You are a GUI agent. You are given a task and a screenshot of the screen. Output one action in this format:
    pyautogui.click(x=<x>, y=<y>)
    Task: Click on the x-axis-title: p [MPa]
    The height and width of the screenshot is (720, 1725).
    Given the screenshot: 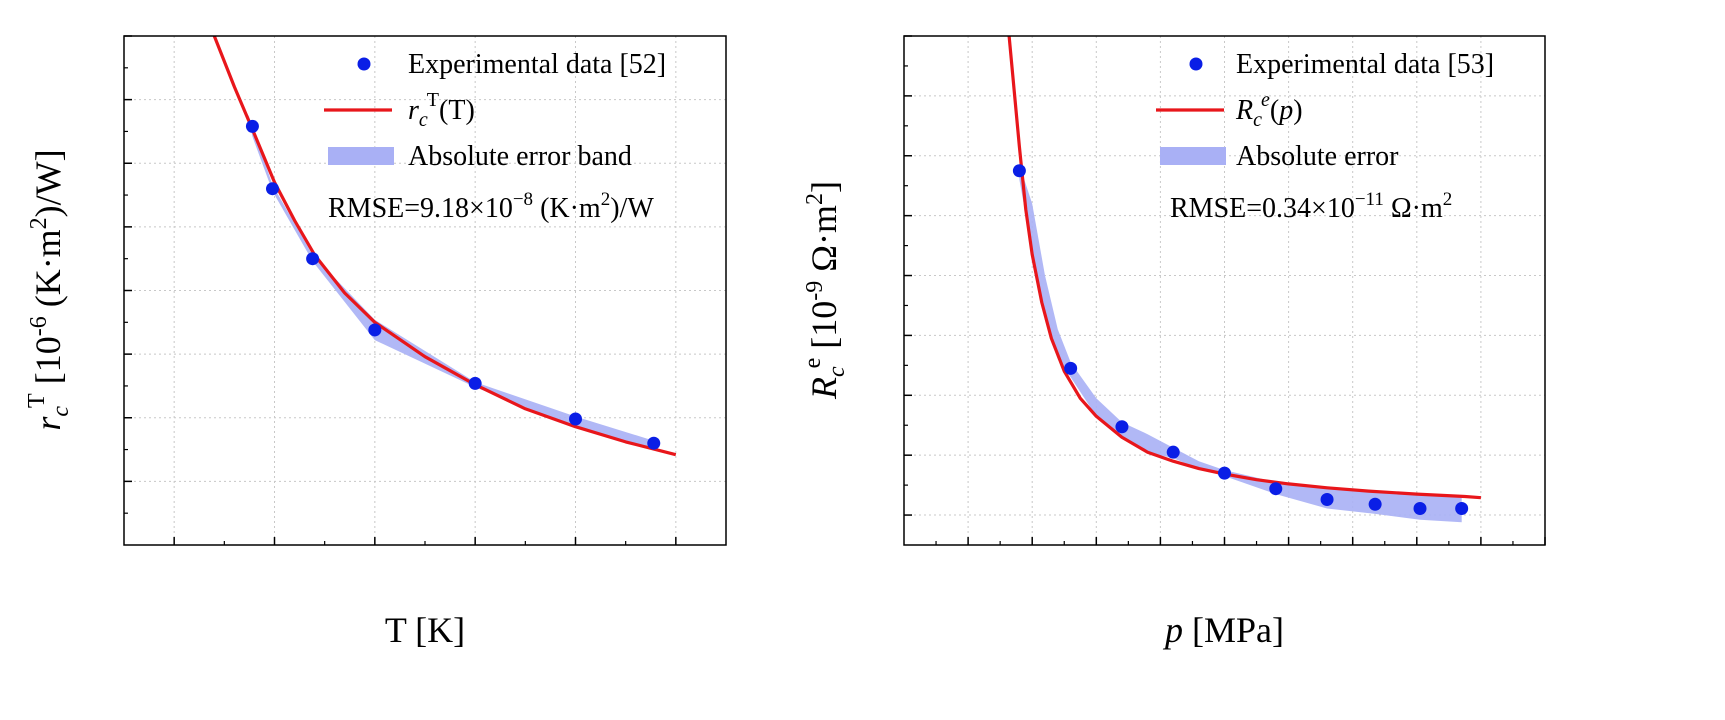 What is the action you would take?
    pyautogui.click(x=1223, y=630)
    